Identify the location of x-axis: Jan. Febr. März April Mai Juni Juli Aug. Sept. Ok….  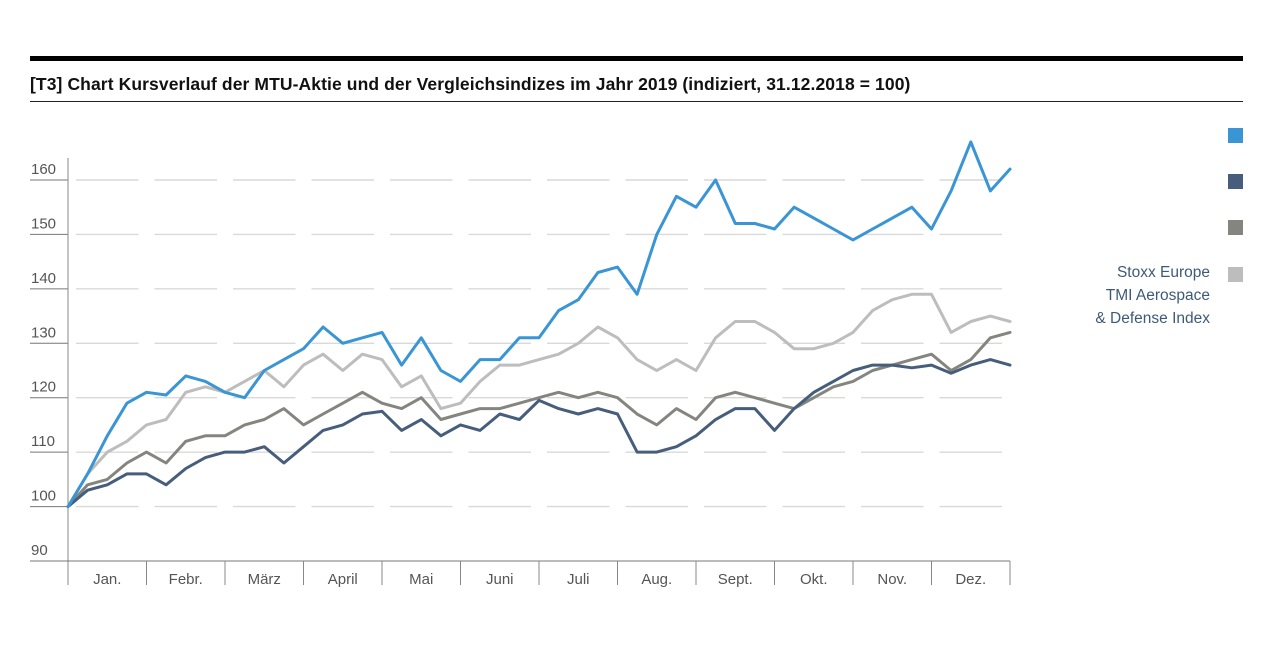
(520, 574).